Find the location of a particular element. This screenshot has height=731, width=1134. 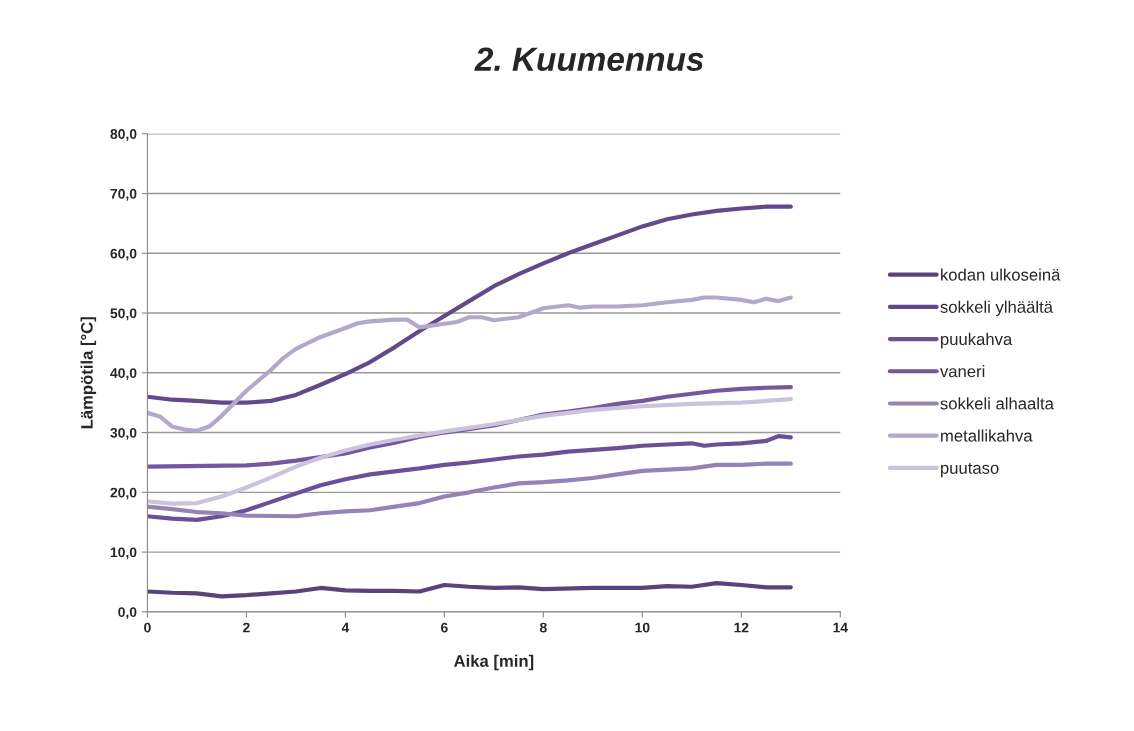

y-tick-label: 30,0 is located at coordinates (123, 433).